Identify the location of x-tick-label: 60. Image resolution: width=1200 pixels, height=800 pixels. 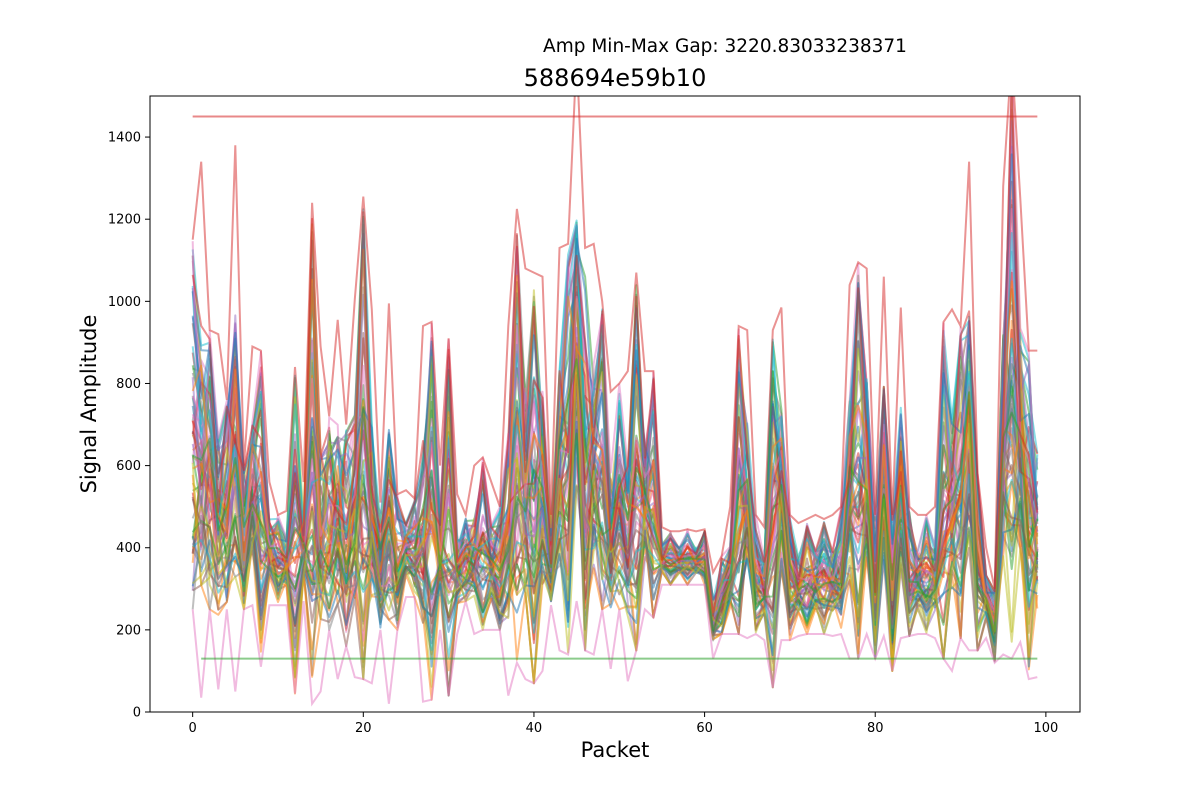
(704, 728).